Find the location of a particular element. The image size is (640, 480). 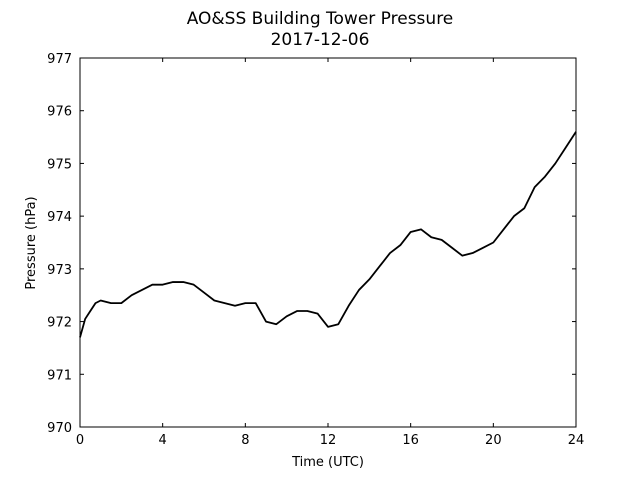

chart-subtitle: 2017-12-06 is located at coordinates (320, 40).